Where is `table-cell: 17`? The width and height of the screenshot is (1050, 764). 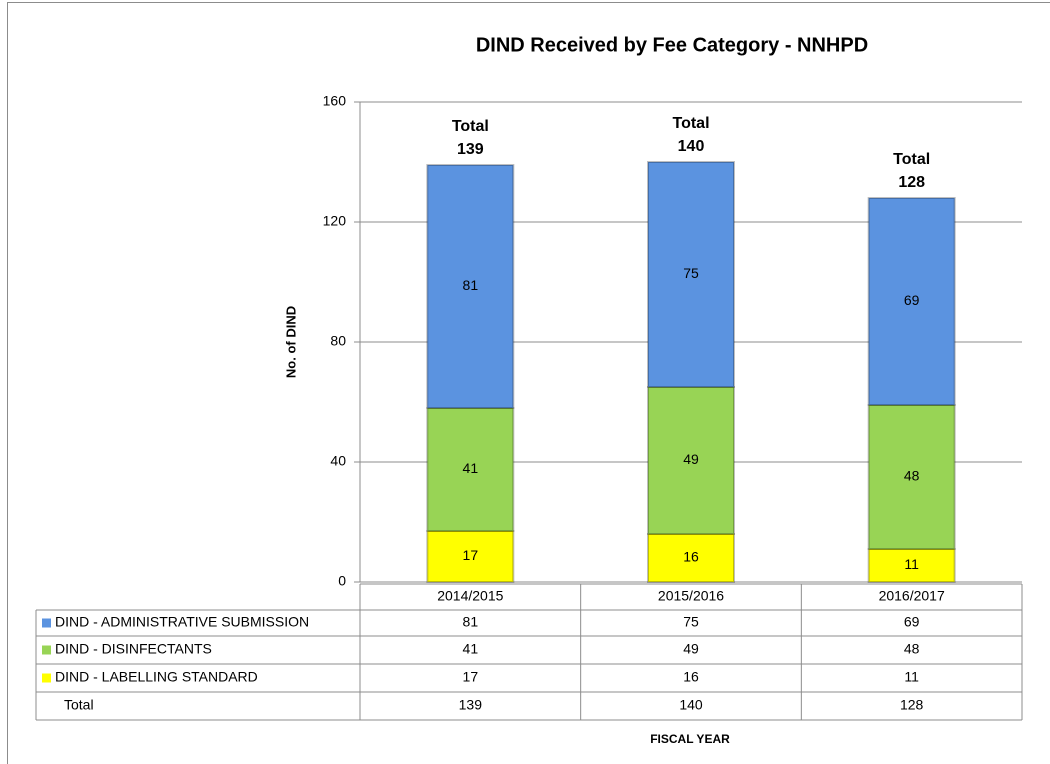 table-cell: 17 is located at coordinates (471, 677).